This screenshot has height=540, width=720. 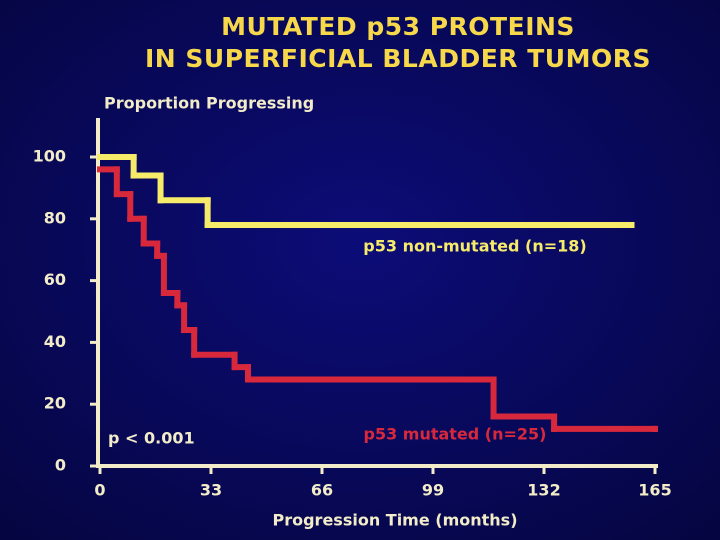 I want to click on x-tick-label: 33, so click(x=211, y=490).